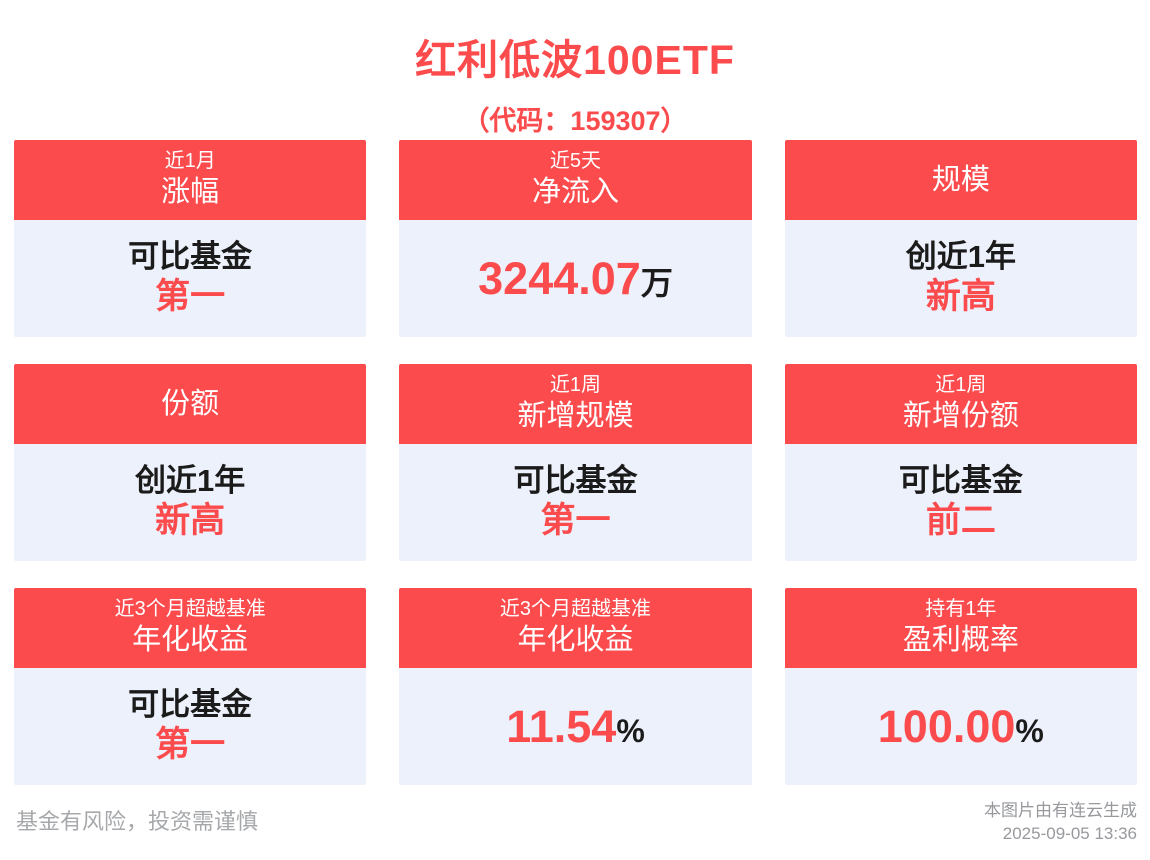  I want to click on card-header: 规模, so click(960, 180).